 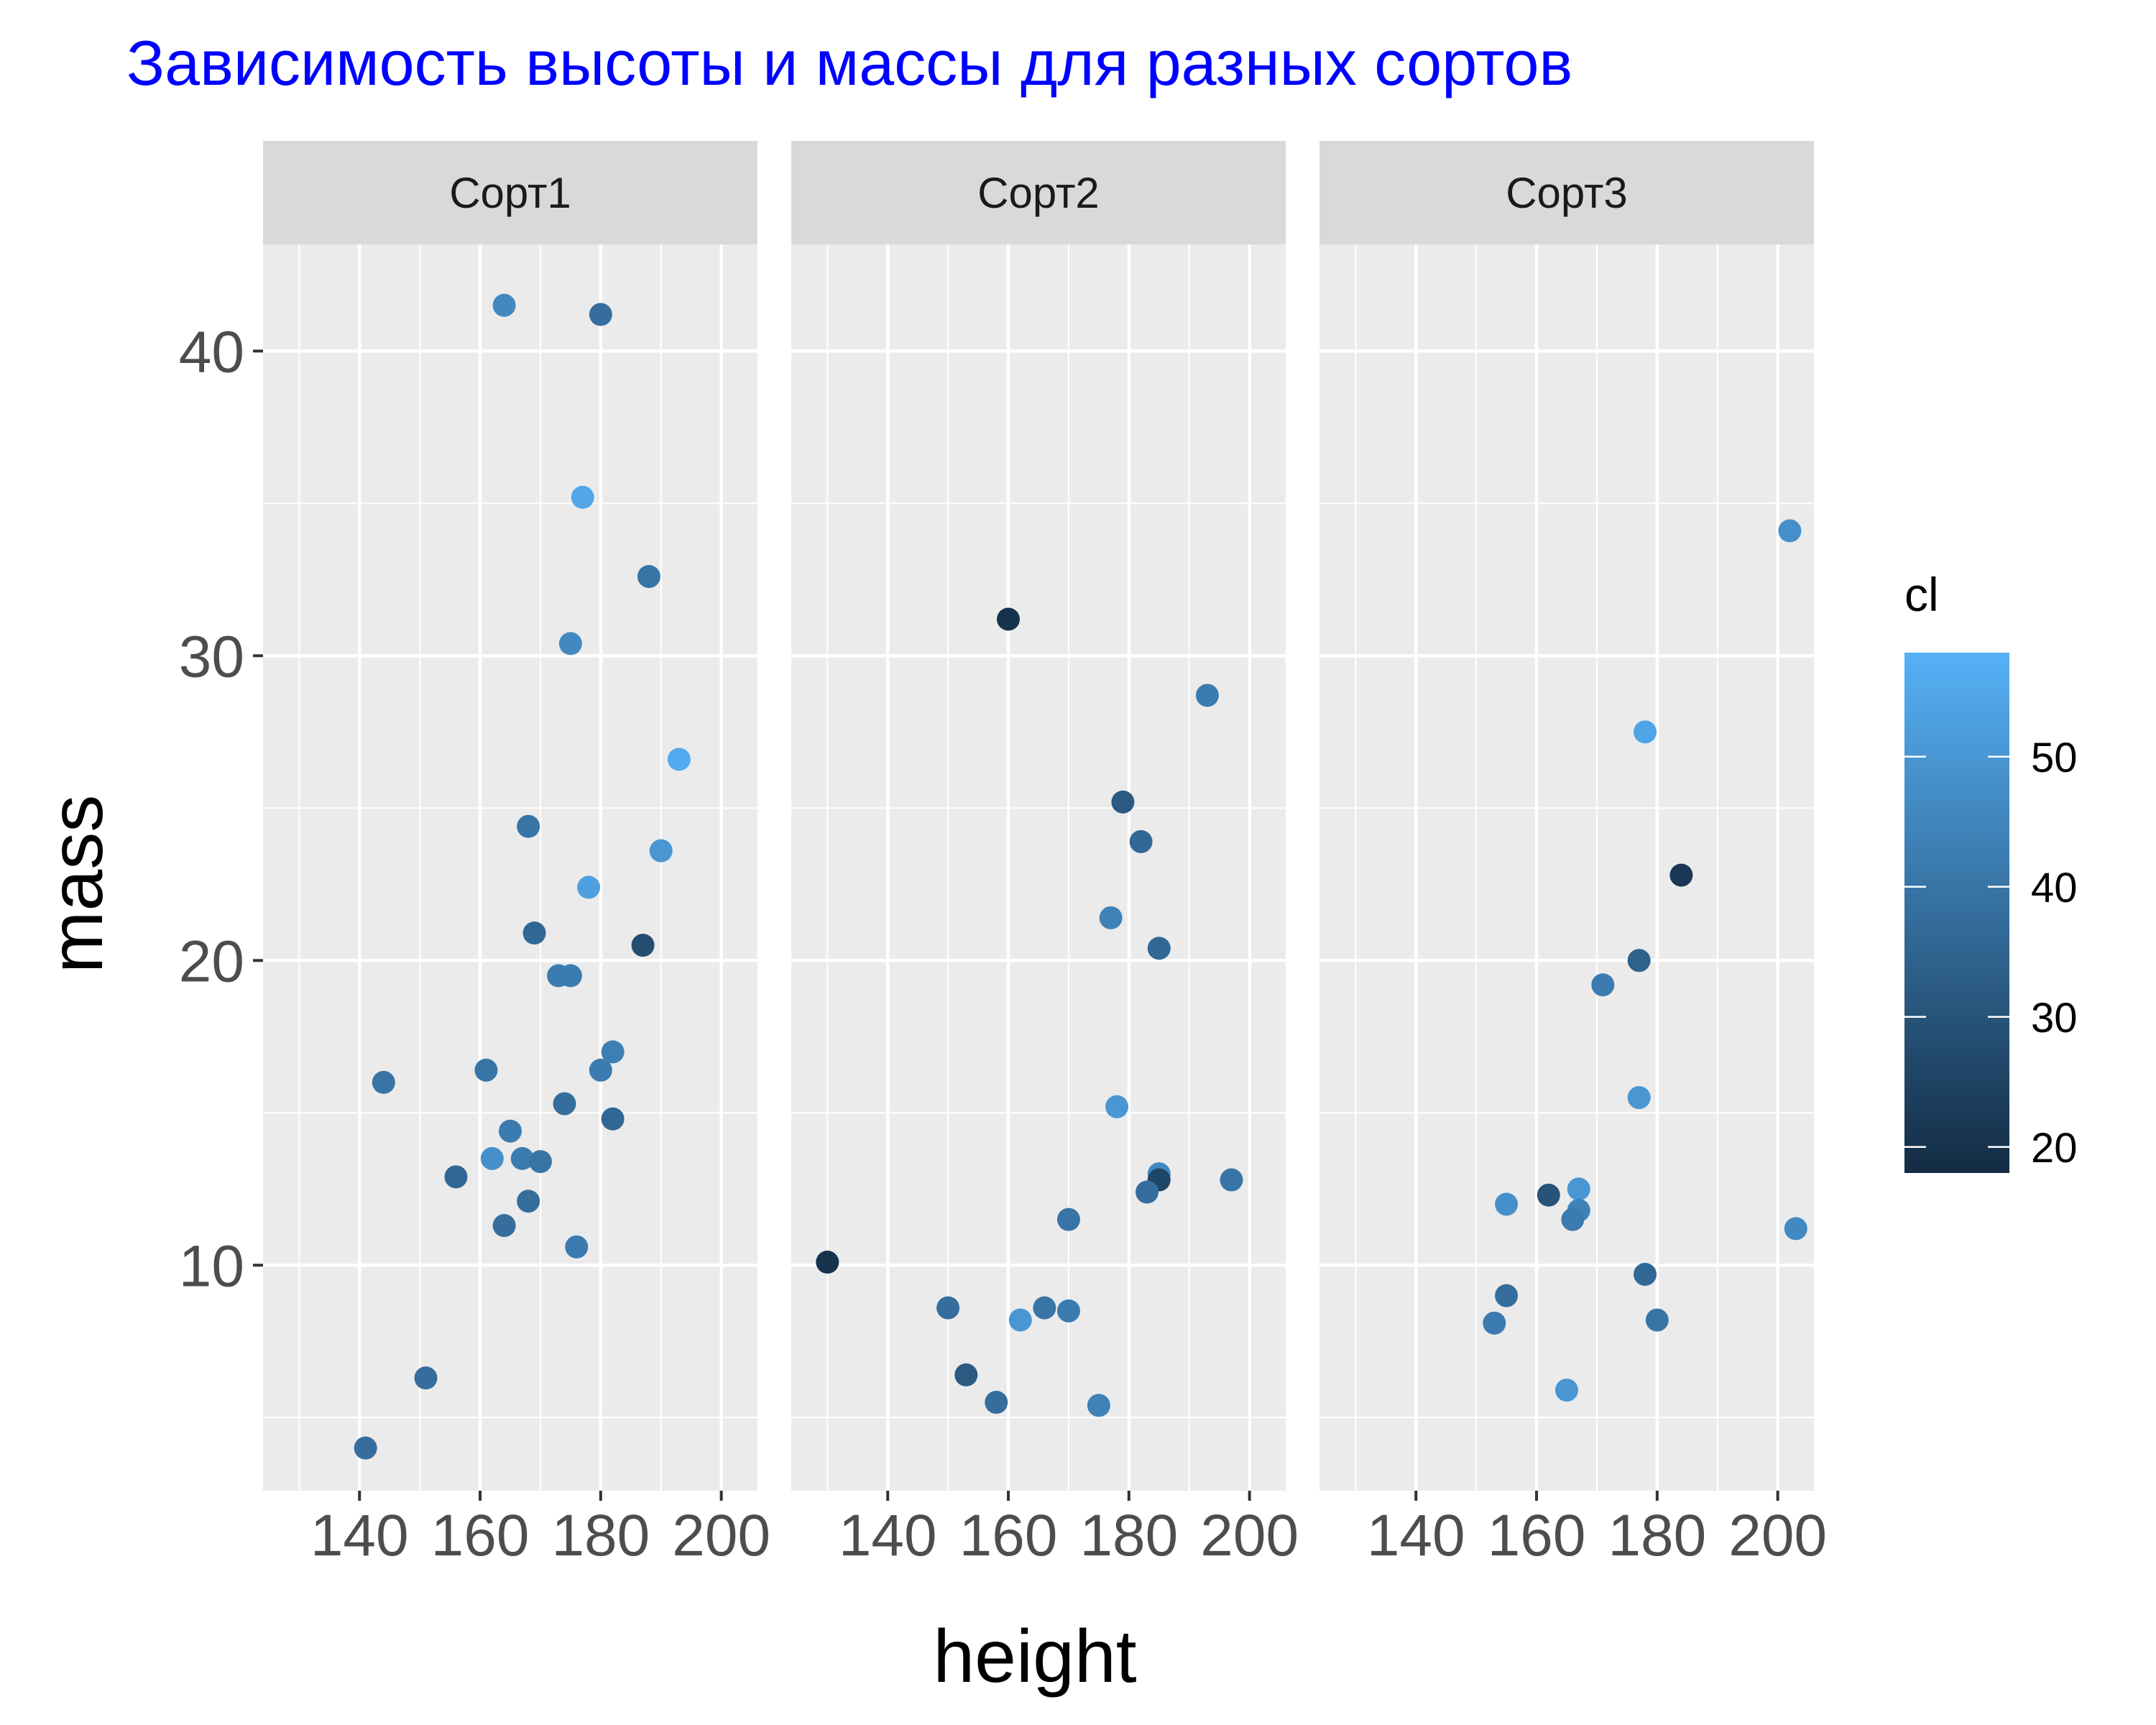 I want to click on legend-tick-label: 30, so click(x=2054, y=1018).